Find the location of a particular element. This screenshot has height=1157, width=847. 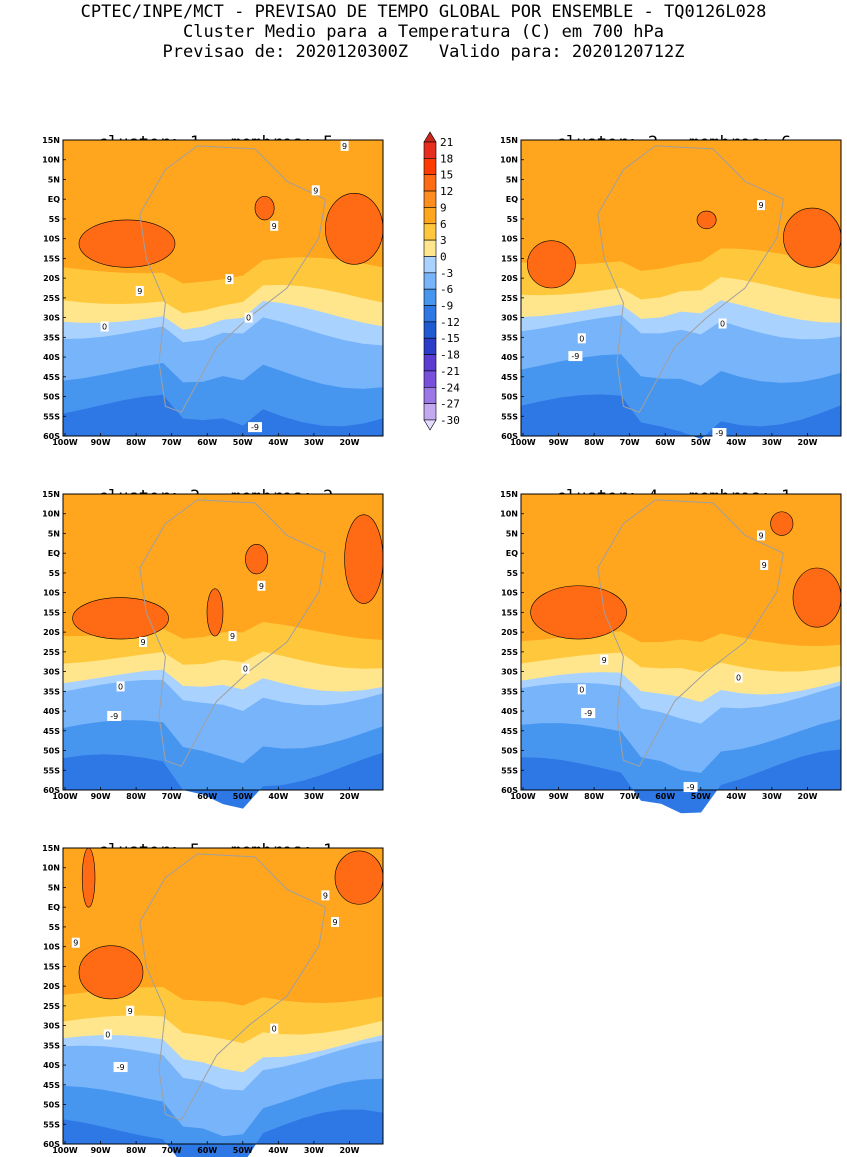

lon-tick-label: 90W is located at coordinates (559, 796).